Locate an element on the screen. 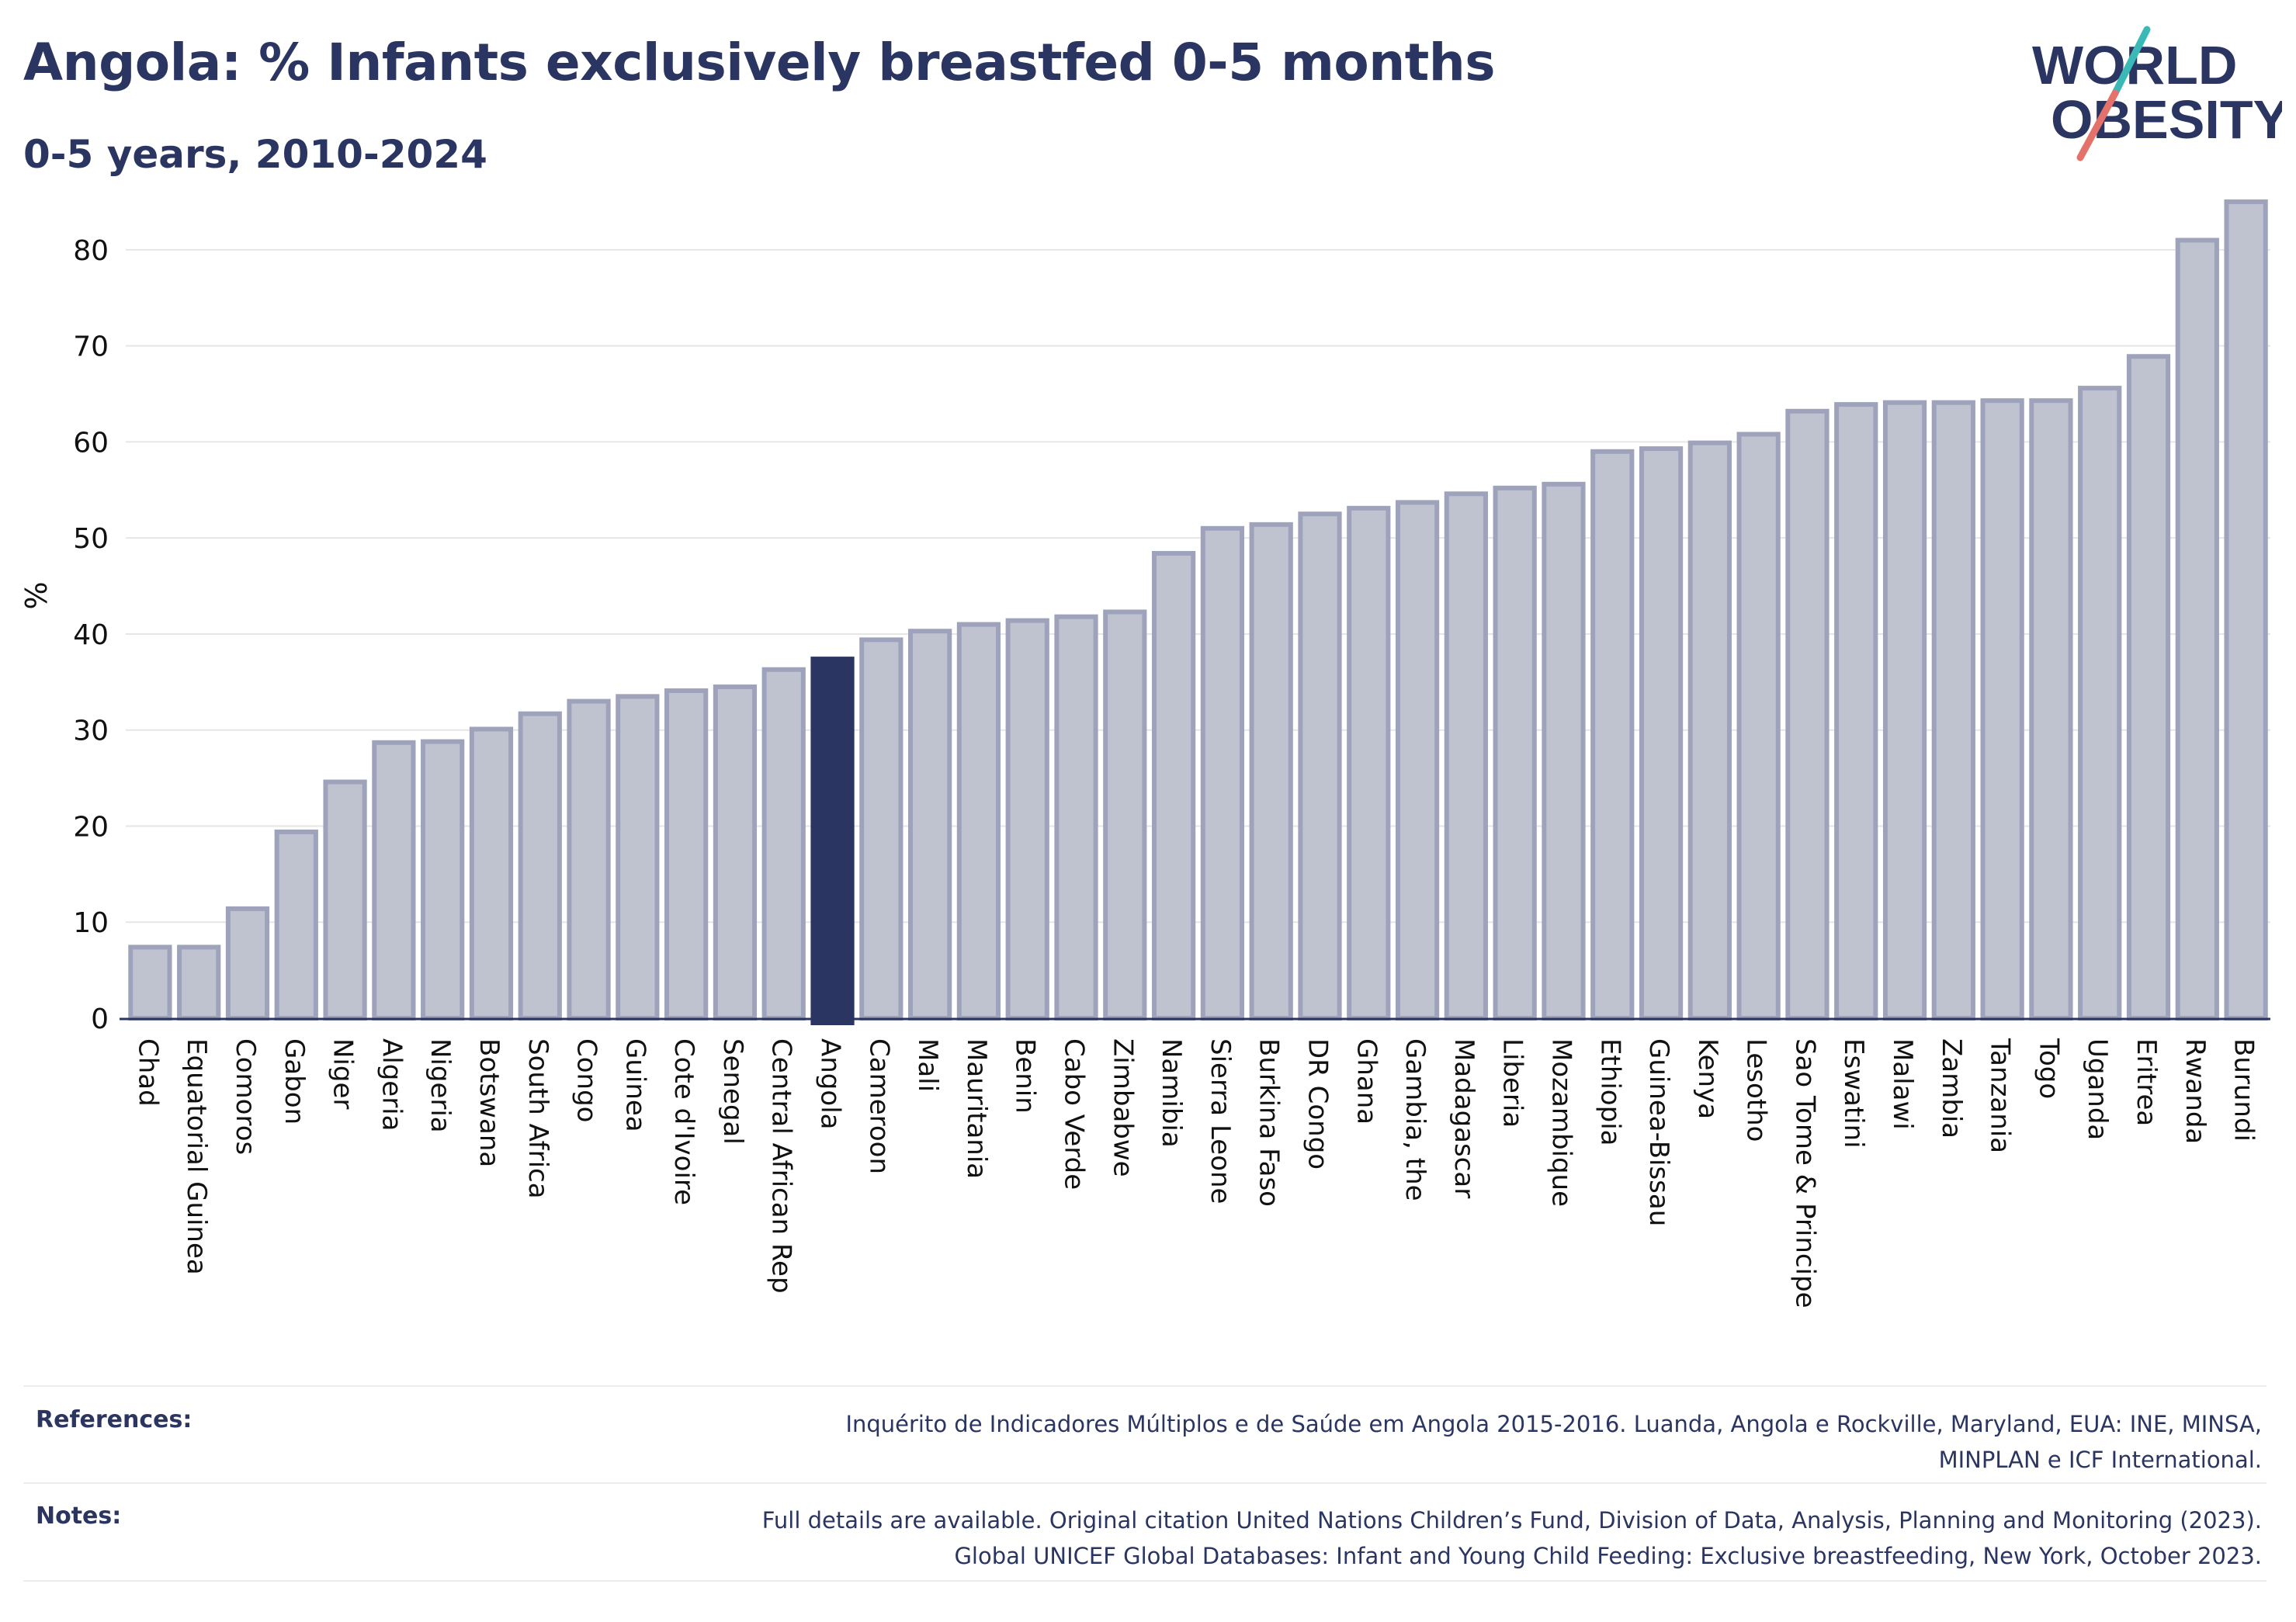  references-line-2: MINPLAN e ICF International. is located at coordinates (2100, 1460).